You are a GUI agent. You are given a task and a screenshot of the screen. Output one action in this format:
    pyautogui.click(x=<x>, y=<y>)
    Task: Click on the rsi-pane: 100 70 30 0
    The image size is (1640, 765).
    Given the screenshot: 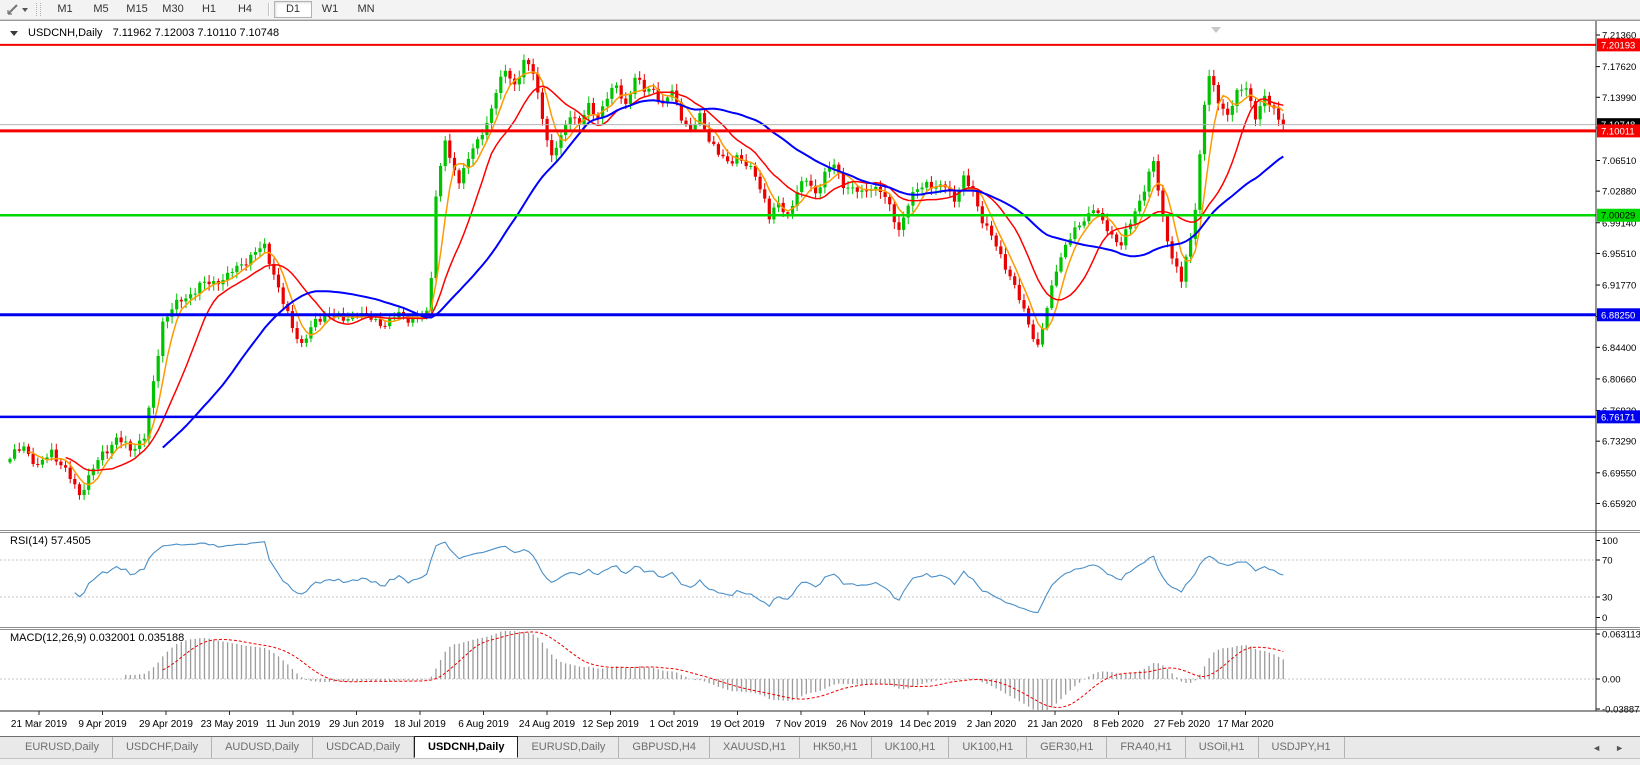 What is the action you would take?
    pyautogui.click(x=809, y=580)
    